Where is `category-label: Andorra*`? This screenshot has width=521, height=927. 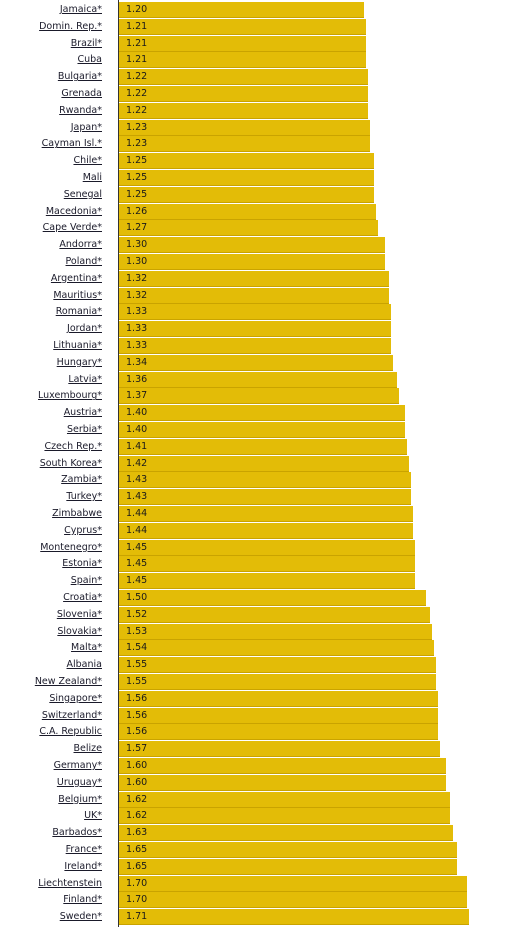 category-label: Andorra* is located at coordinates (80, 245).